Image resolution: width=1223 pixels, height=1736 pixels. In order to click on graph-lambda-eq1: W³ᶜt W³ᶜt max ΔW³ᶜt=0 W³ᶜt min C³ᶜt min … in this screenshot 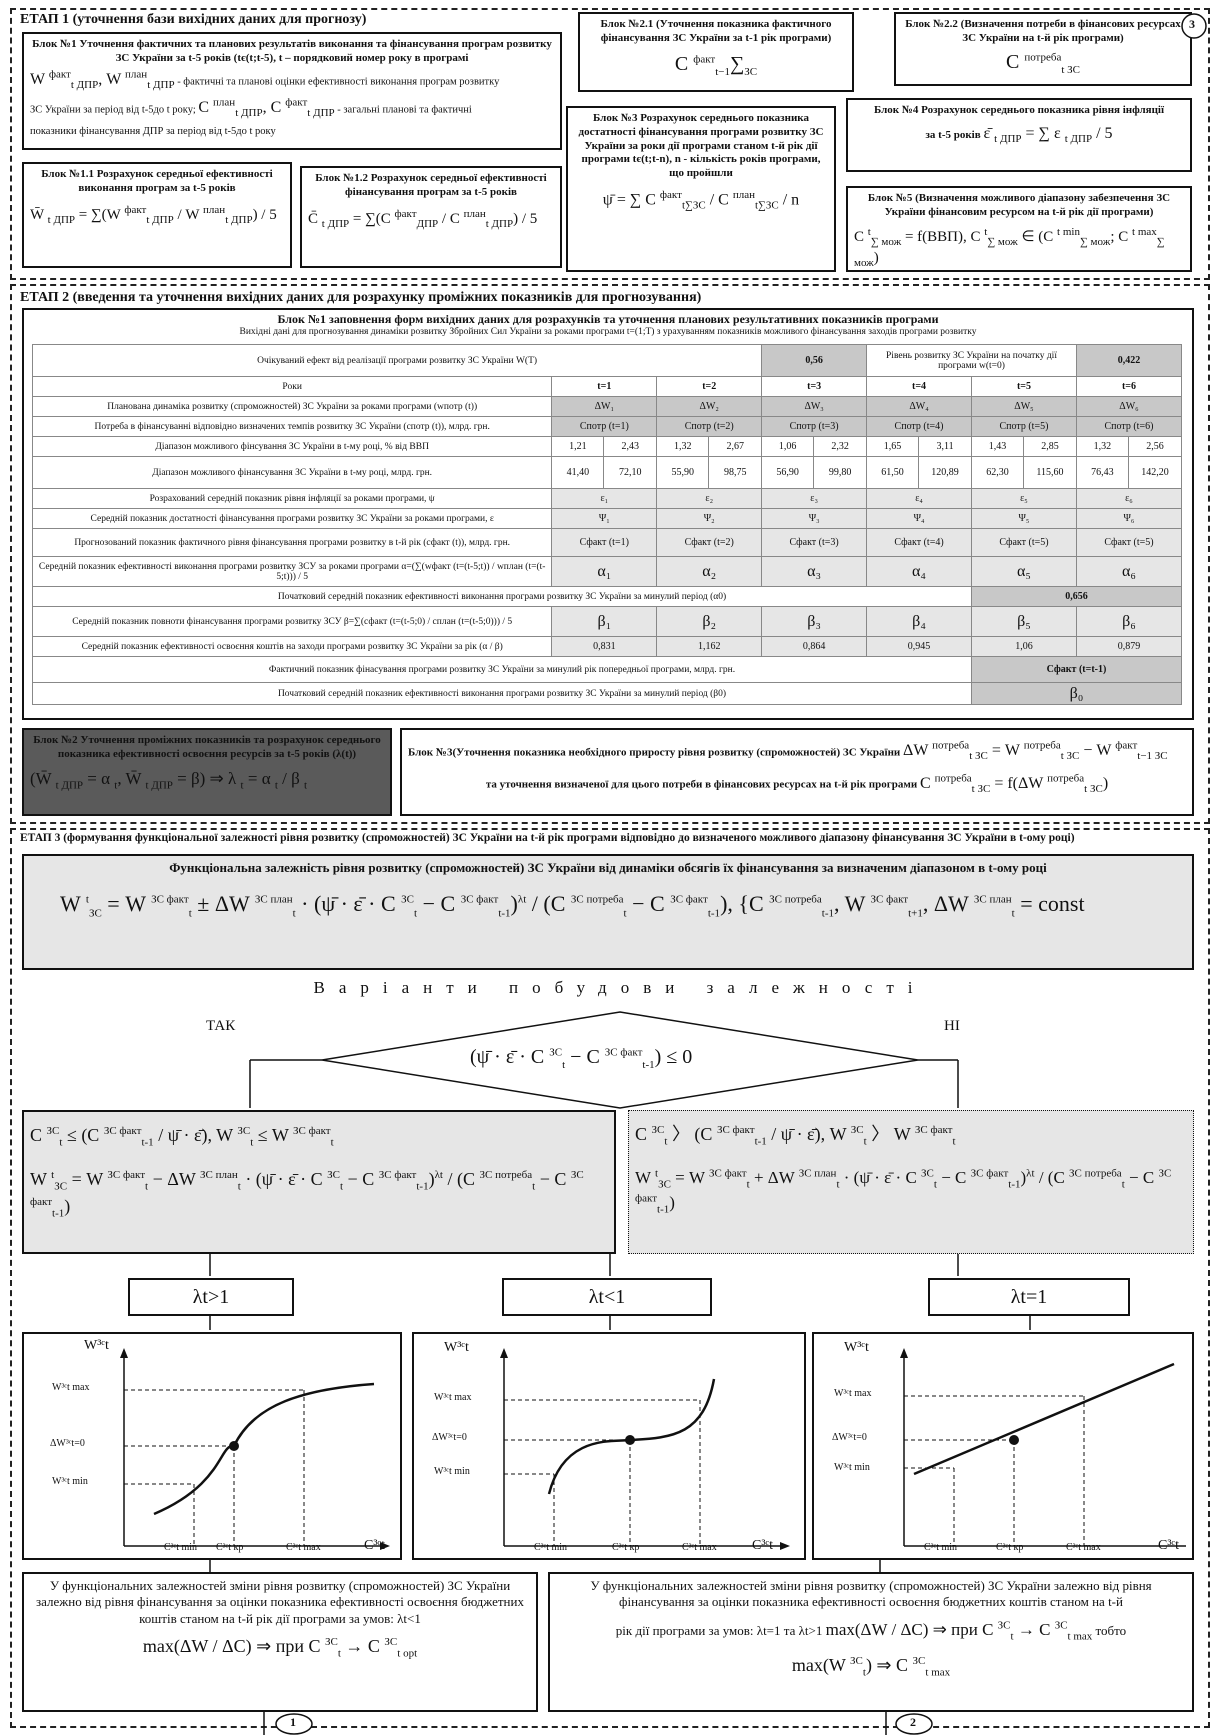, I will do `click(1003, 1446)`.